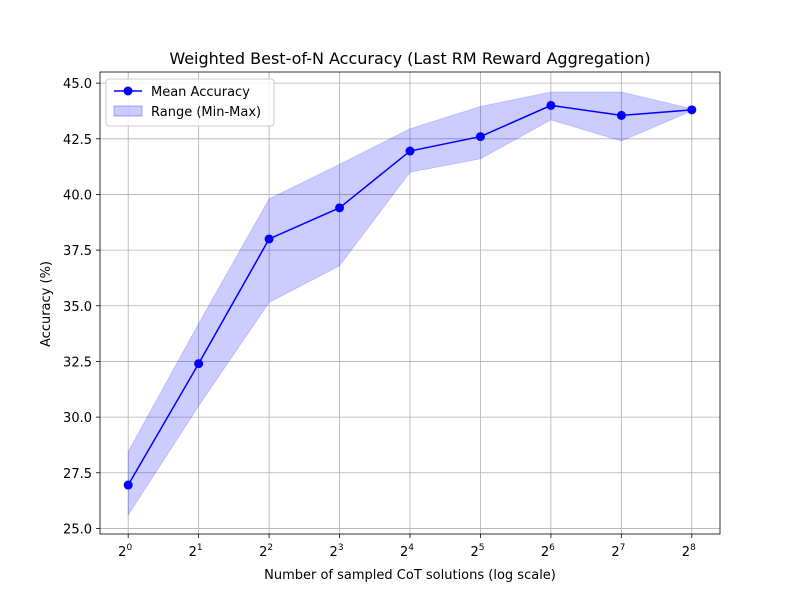  Describe the element at coordinates (200, 92) in the screenshot. I see `legend-mean-label: Mean Accuracy` at that location.